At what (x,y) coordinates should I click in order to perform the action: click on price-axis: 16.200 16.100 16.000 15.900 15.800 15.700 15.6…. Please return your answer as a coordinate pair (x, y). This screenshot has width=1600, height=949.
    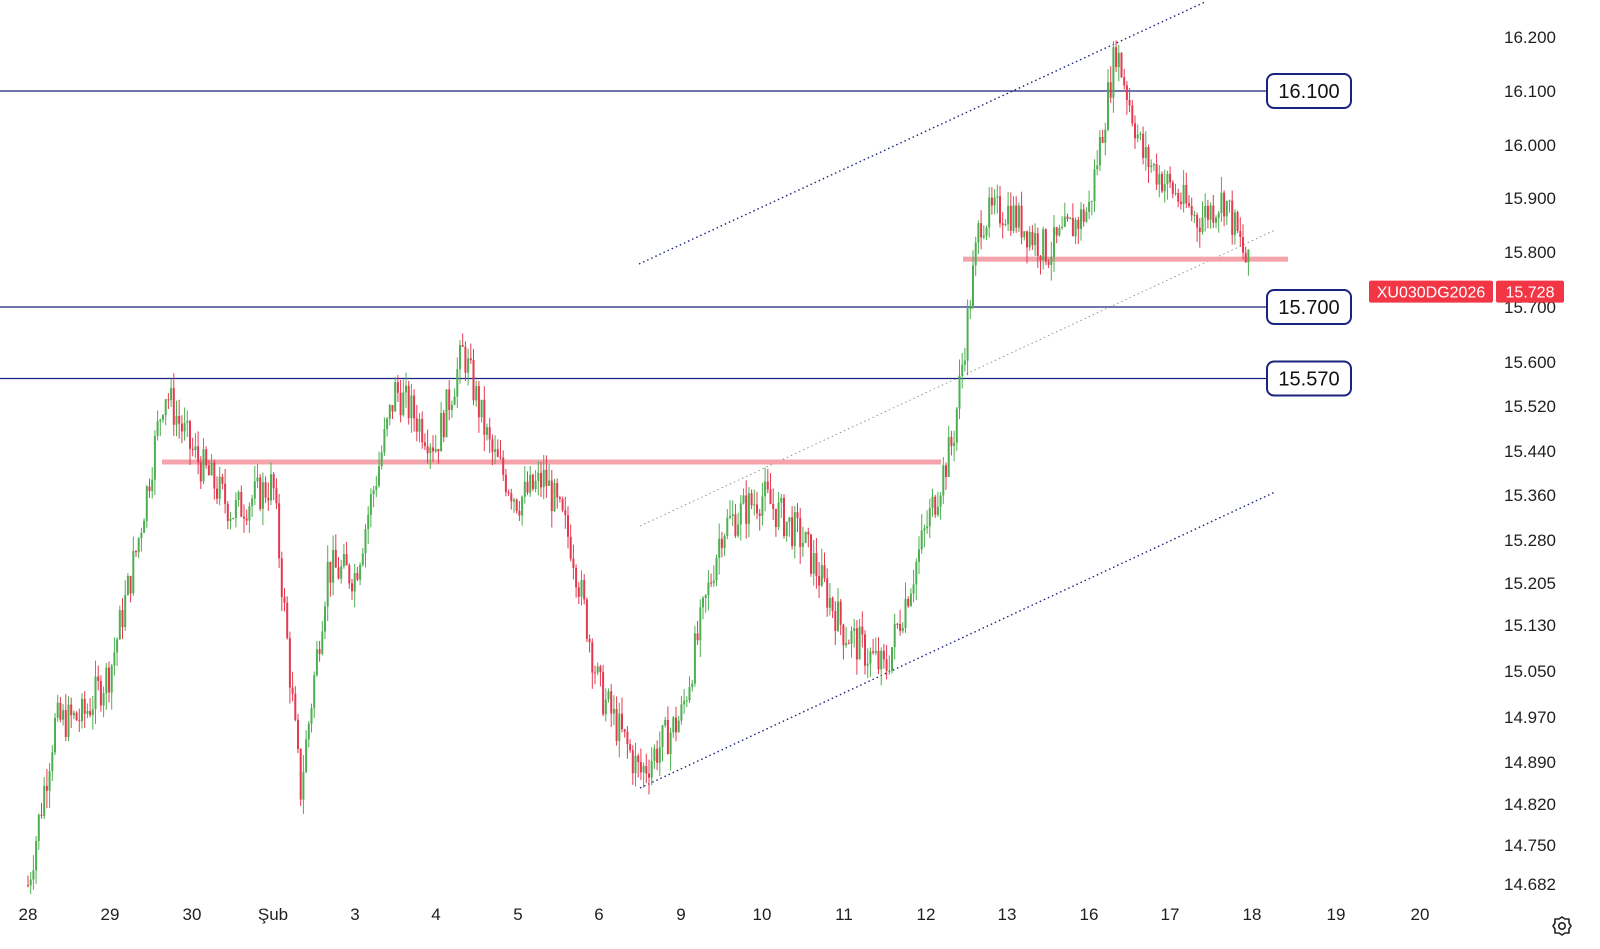
    Looking at the image, I should click on (1530, 461).